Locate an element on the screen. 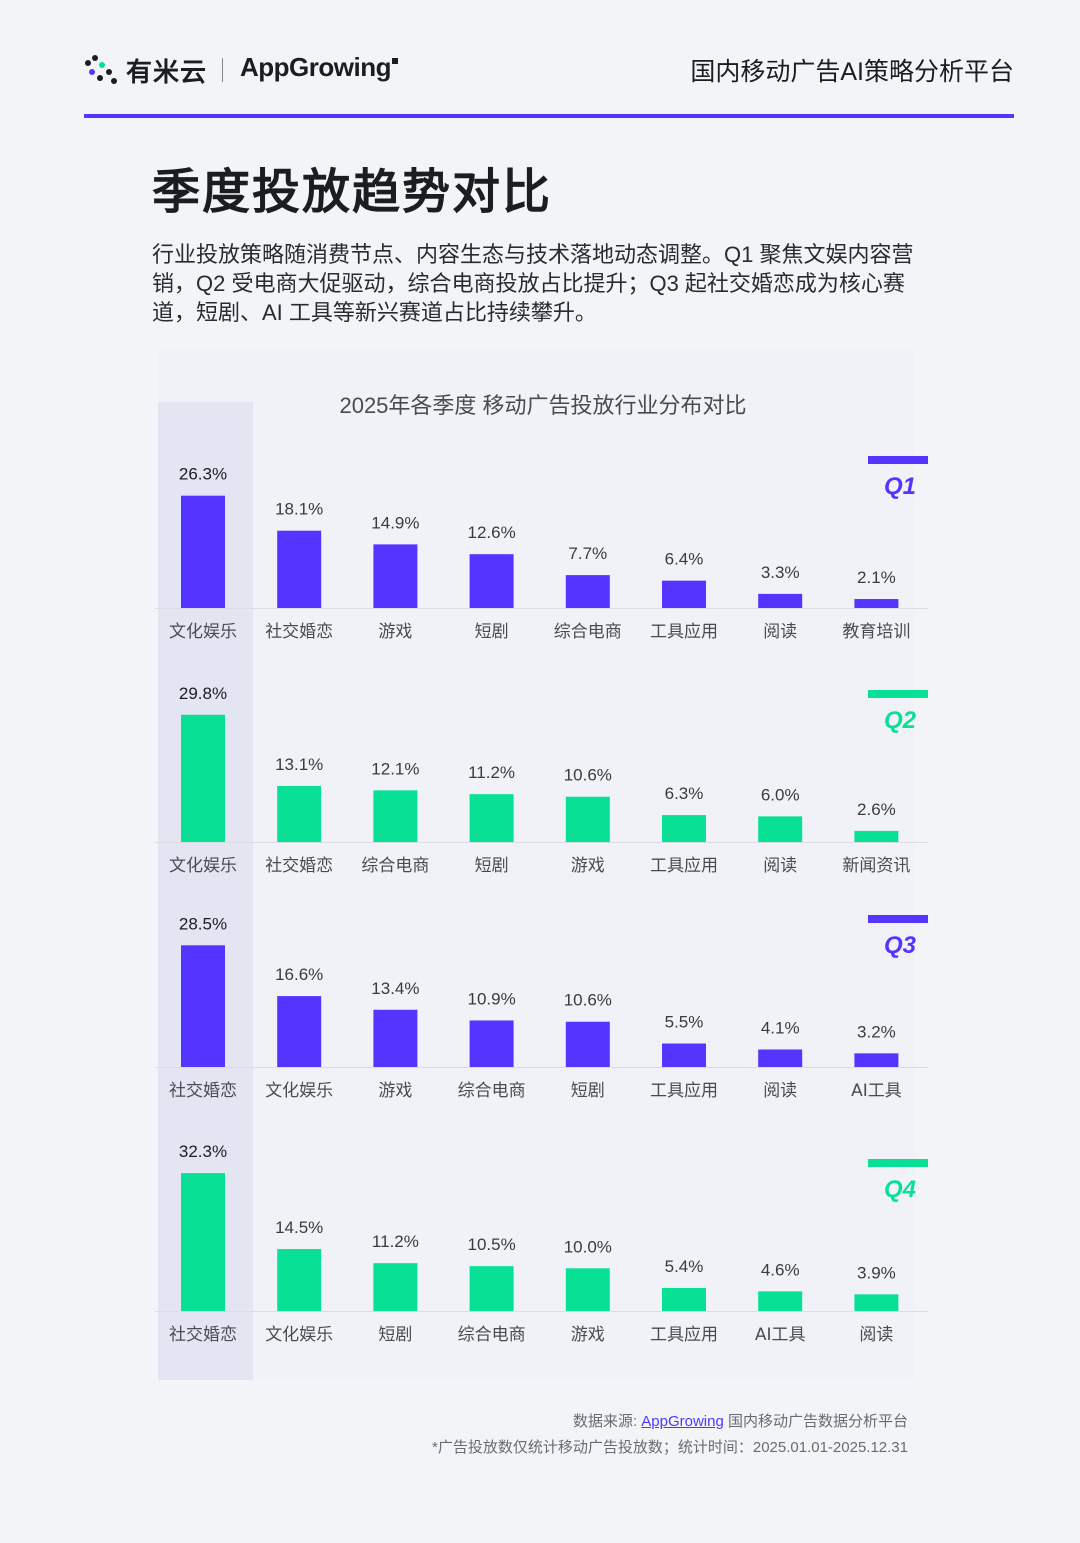 The height and width of the screenshot is (1543, 1080). value-label: 14.9% is located at coordinates (395, 522).